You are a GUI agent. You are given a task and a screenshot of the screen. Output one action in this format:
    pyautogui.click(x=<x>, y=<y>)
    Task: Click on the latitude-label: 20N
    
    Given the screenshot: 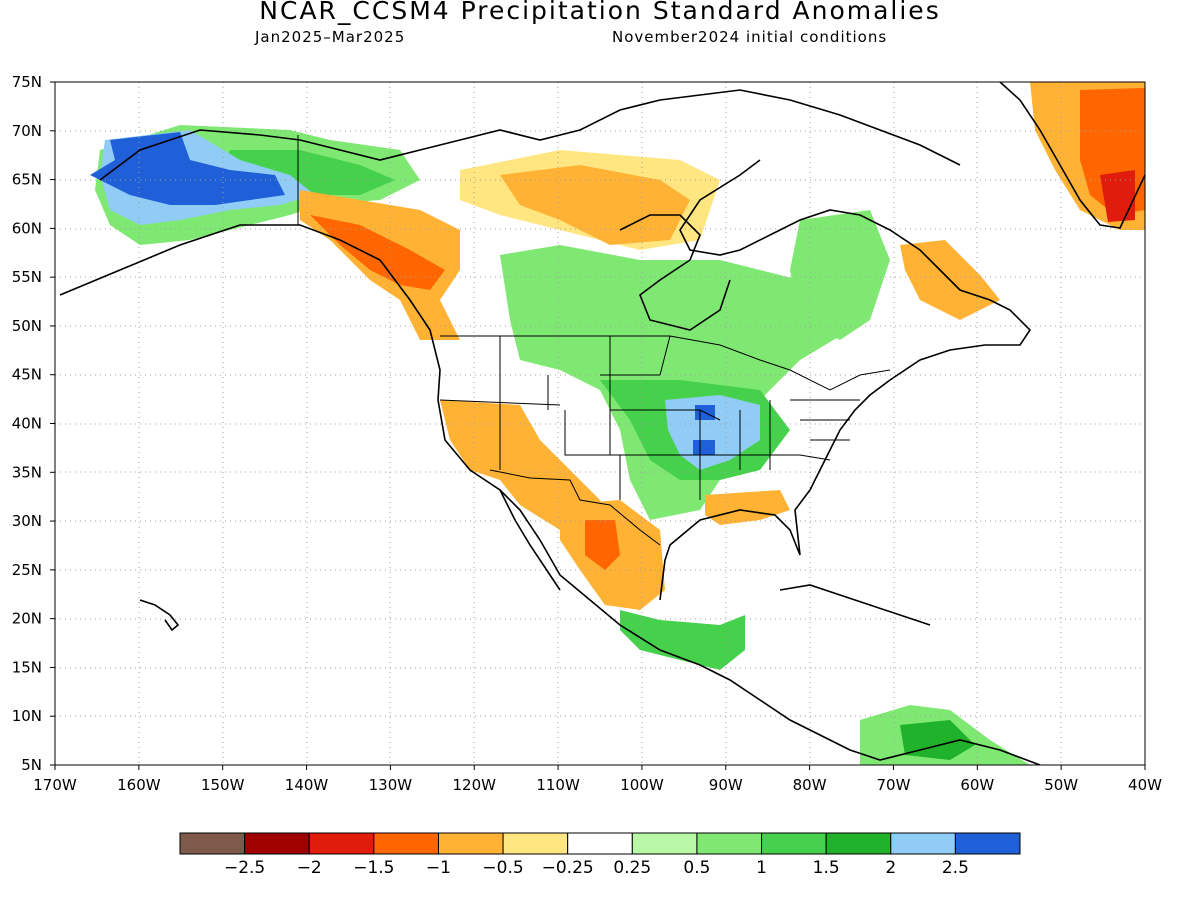 What is the action you would take?
    pyautogui.click(x=27, y=619)
    